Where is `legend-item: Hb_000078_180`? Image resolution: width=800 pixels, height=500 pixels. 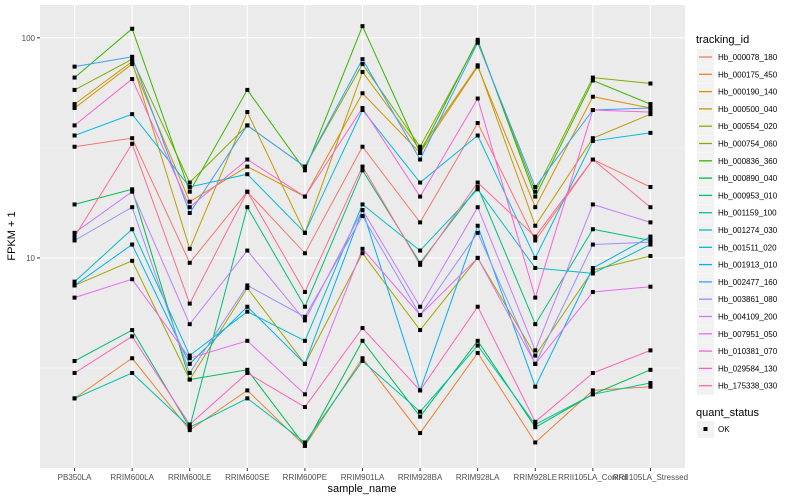 legend-item: Hb_000078_180 is located at coordinates (737, 57).